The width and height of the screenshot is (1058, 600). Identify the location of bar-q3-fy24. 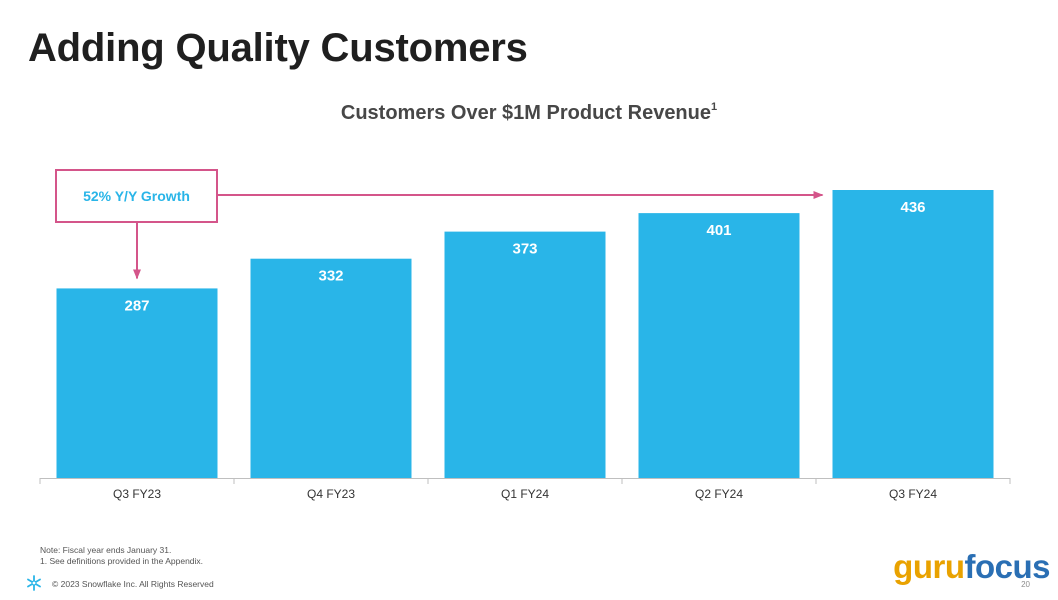
(913, 334).